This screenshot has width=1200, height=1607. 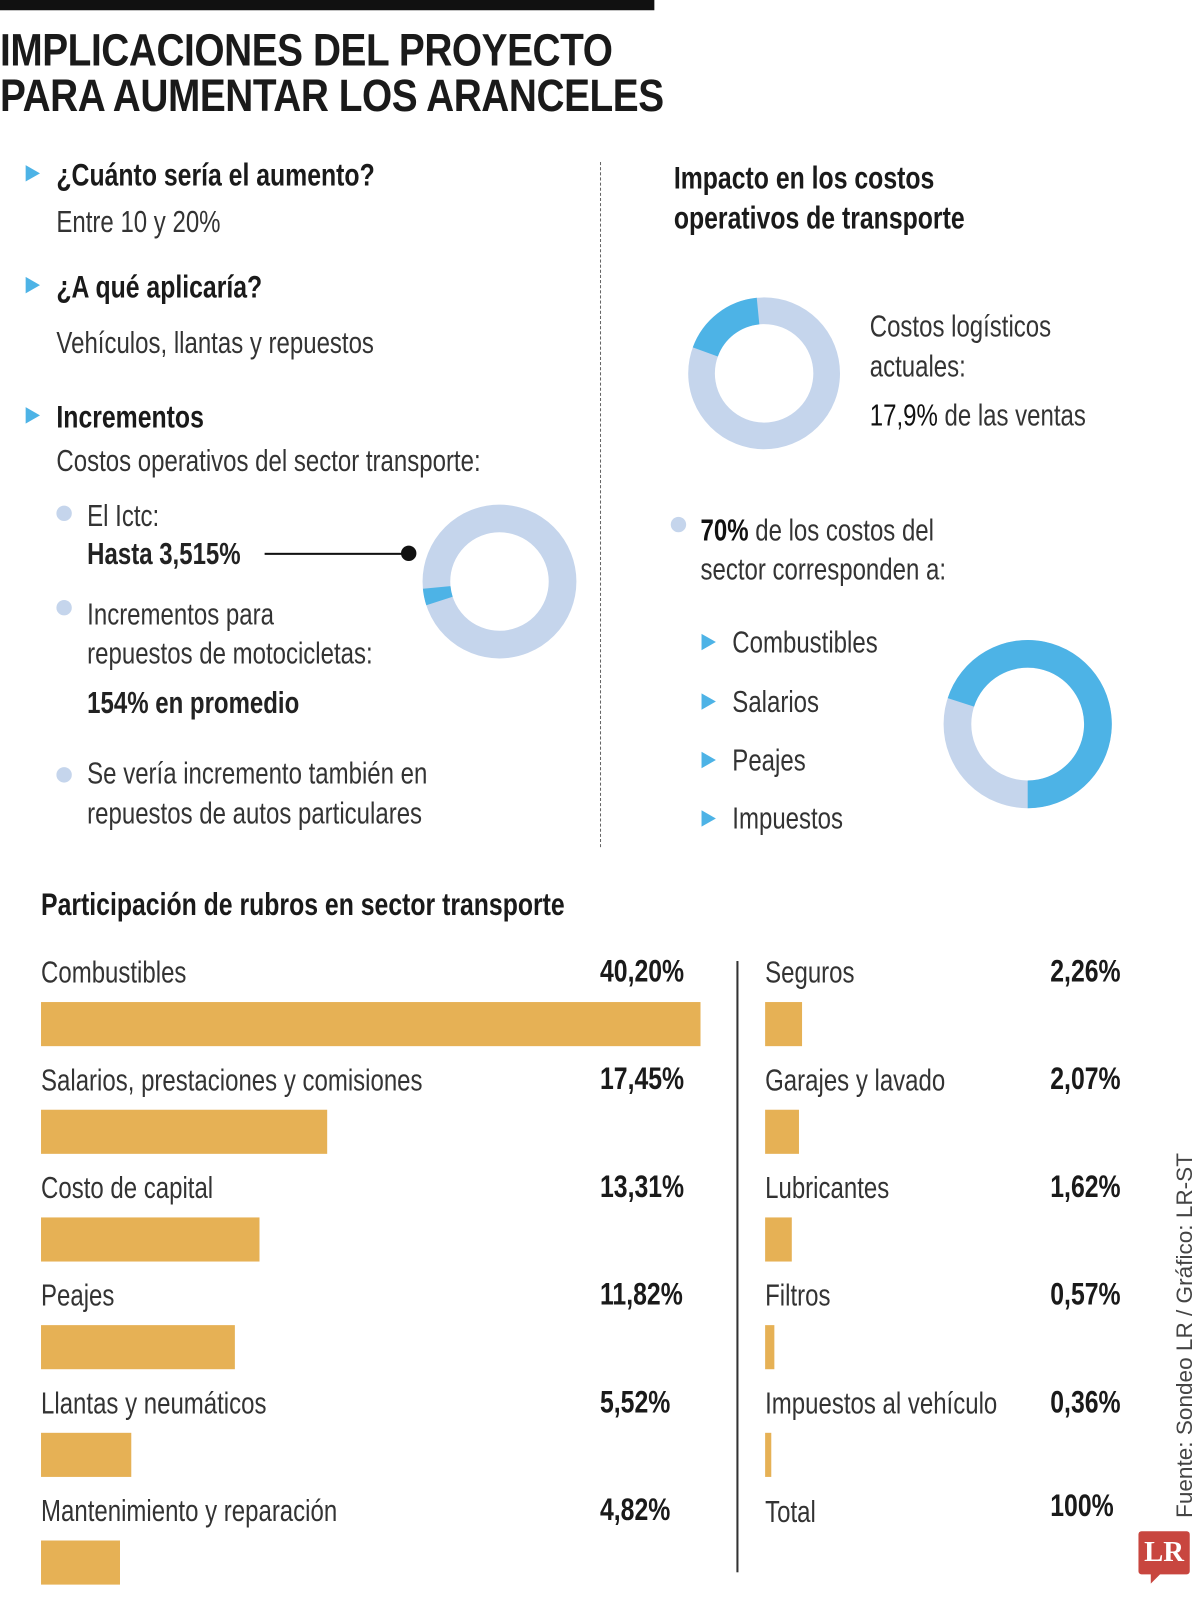 What do you see at coordinates (642, 1078) in the screenshot?
I see `bar-value-label: 17,45%` at bounding box center [642, 1078].